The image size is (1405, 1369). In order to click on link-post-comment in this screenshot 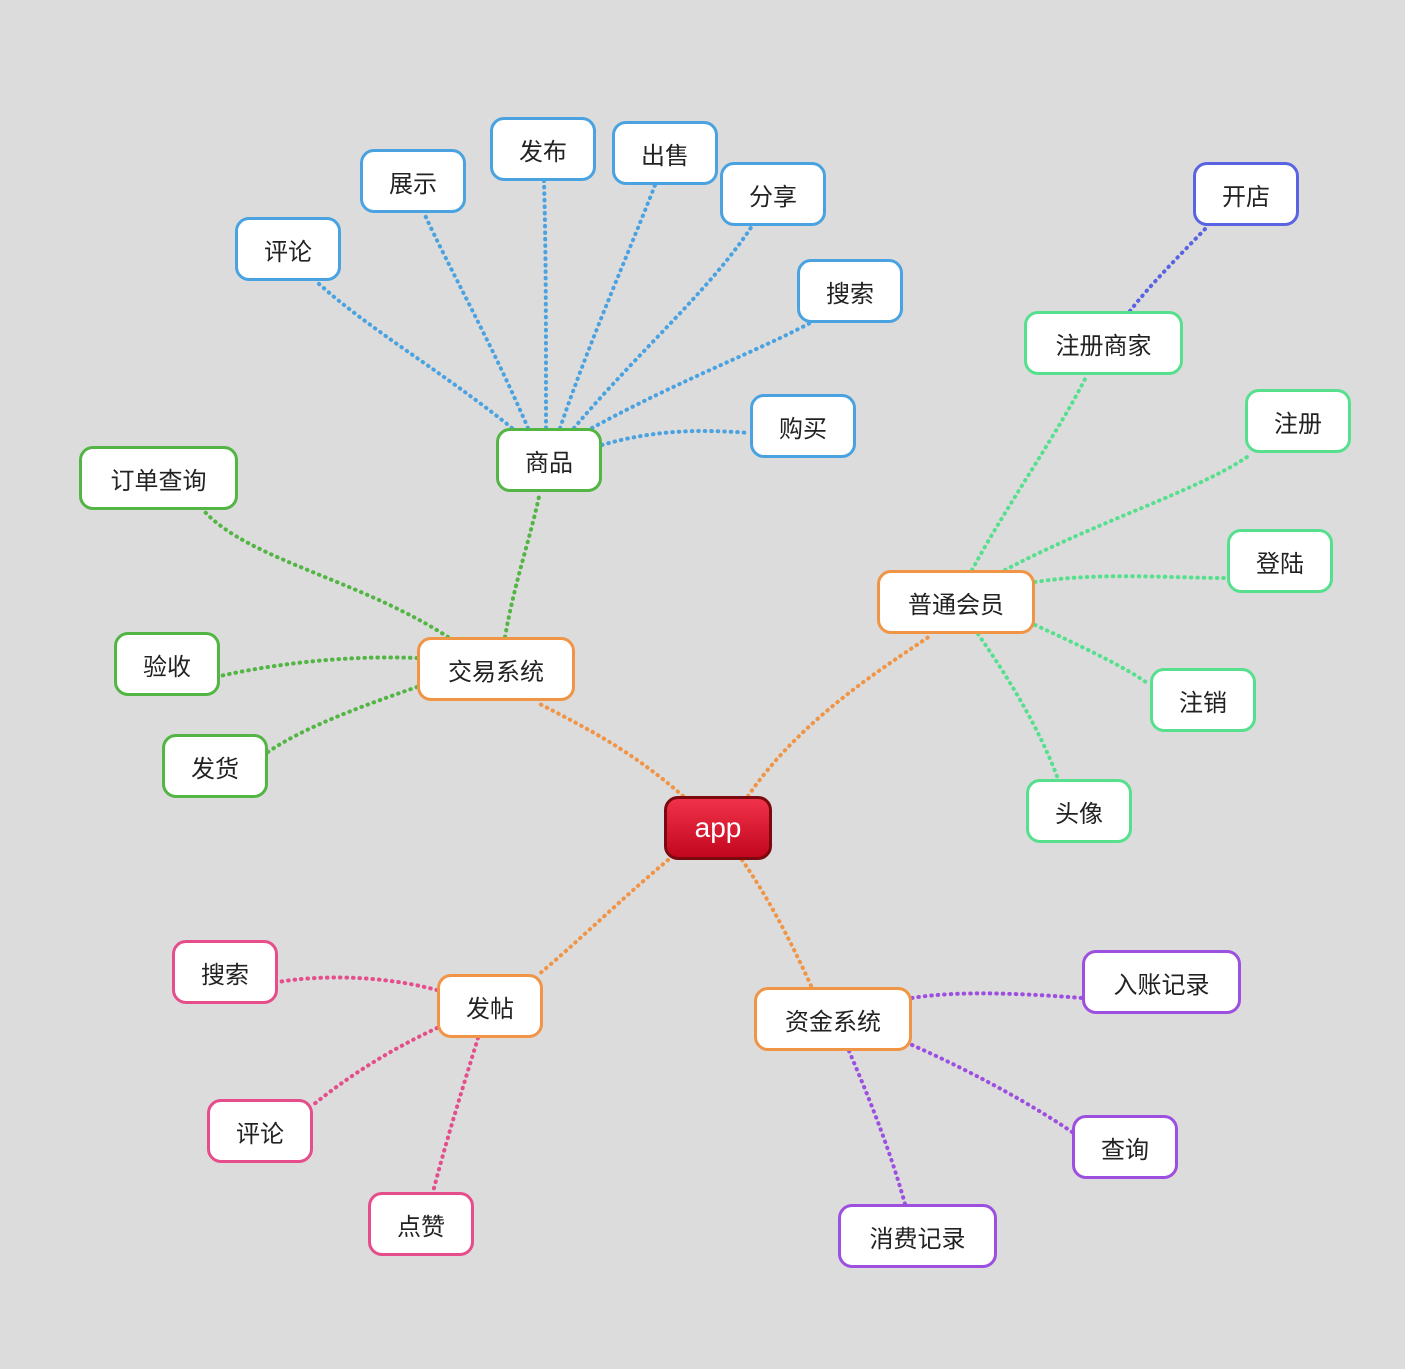, I will do `click(375, 1066)`.